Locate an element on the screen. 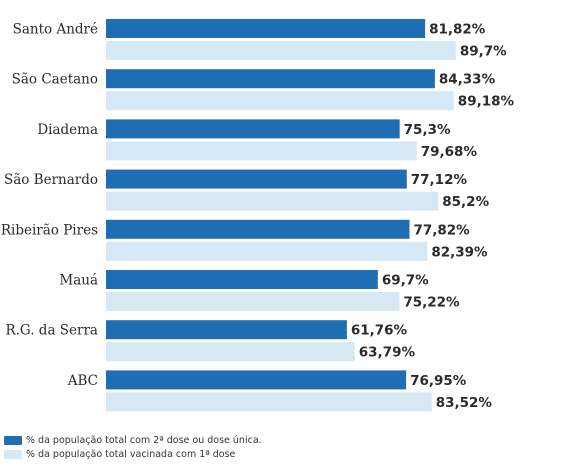 The width and height of the screenshot is (580, 470). data-label-series-1: 75,3% is located at coordinates (427, 130).